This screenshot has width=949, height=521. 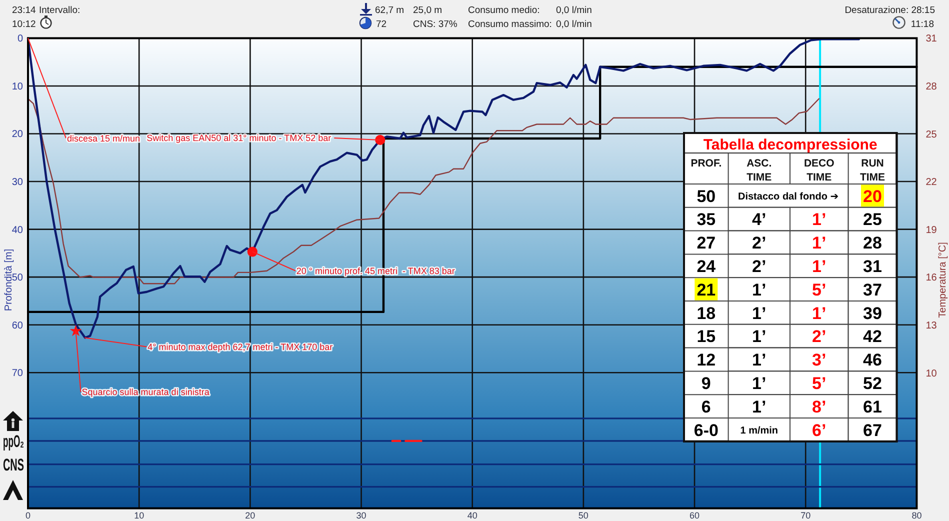 I want to click on y2-tick-label: 13, so click(x=932, y=326).